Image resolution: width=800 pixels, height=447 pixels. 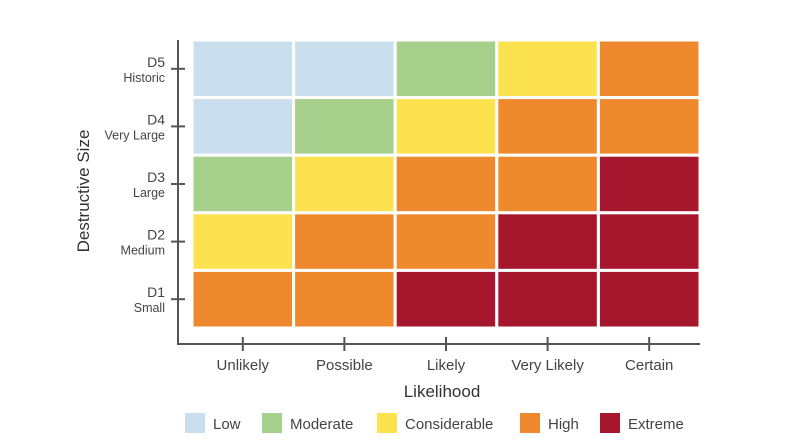 I want to click on y-tick-name: Historic, so click(x=144, y=78).